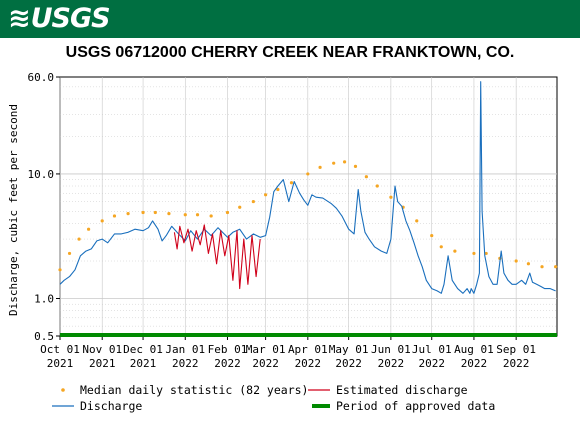 Image resolution: width=580 pixels, height=430 pixels. Describe the element at coordinates (217, 257) in the screenshot. I see `estimated-discharge-line` at that location.